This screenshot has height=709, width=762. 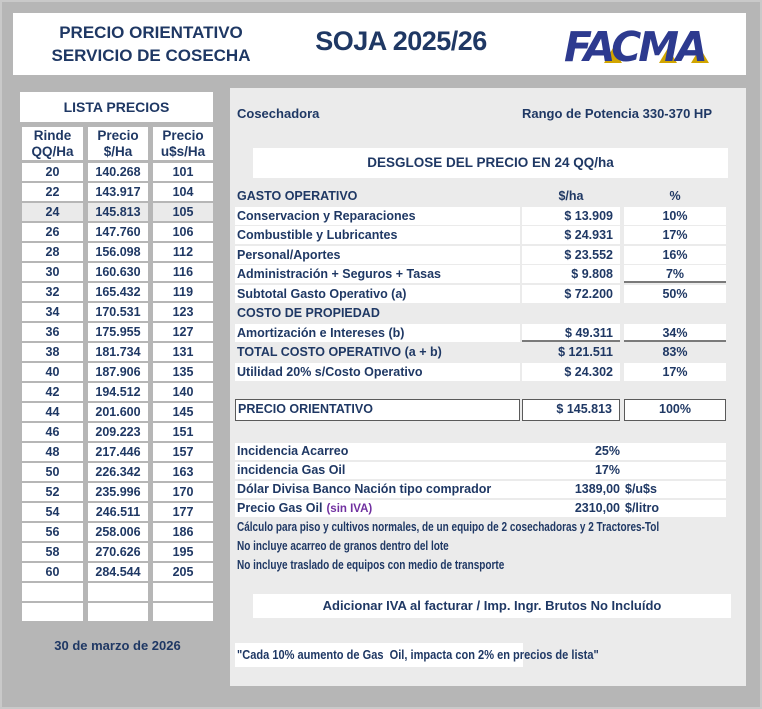 I want to click on cost-header-amount: $/ha, so click(x=571, y=196).